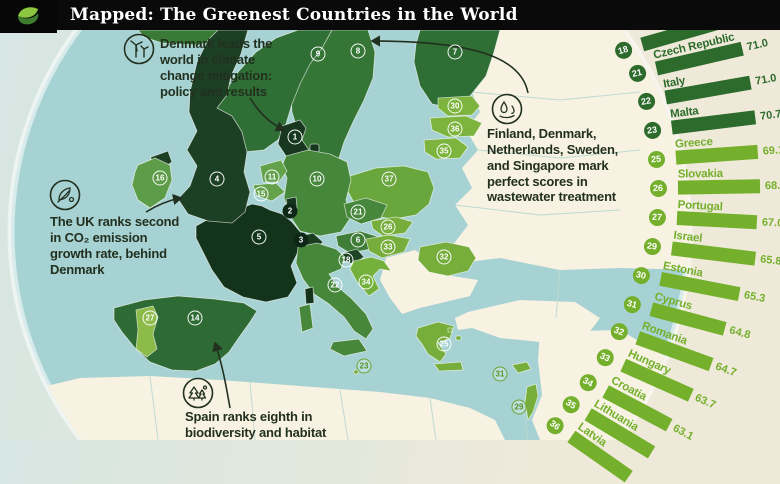 Image resolution: width=780 pixels, height=484 pixels. Describe the element at coordinates (272, 177) in the screenshot. I see `map-rank-badge-11: 11` at that location.